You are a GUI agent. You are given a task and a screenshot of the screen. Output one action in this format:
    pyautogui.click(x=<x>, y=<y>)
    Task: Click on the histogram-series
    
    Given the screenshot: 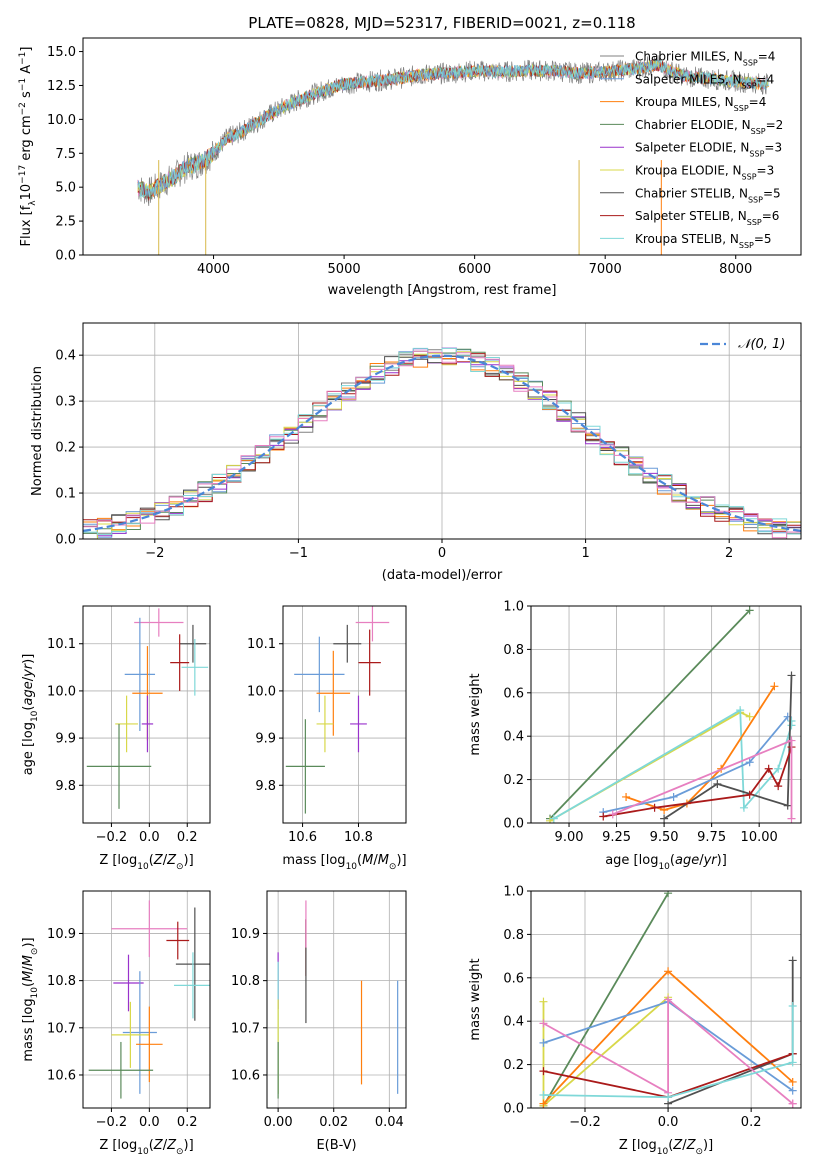 What is the action you would take?
    pyautogui.click(x=442, y=444)
    